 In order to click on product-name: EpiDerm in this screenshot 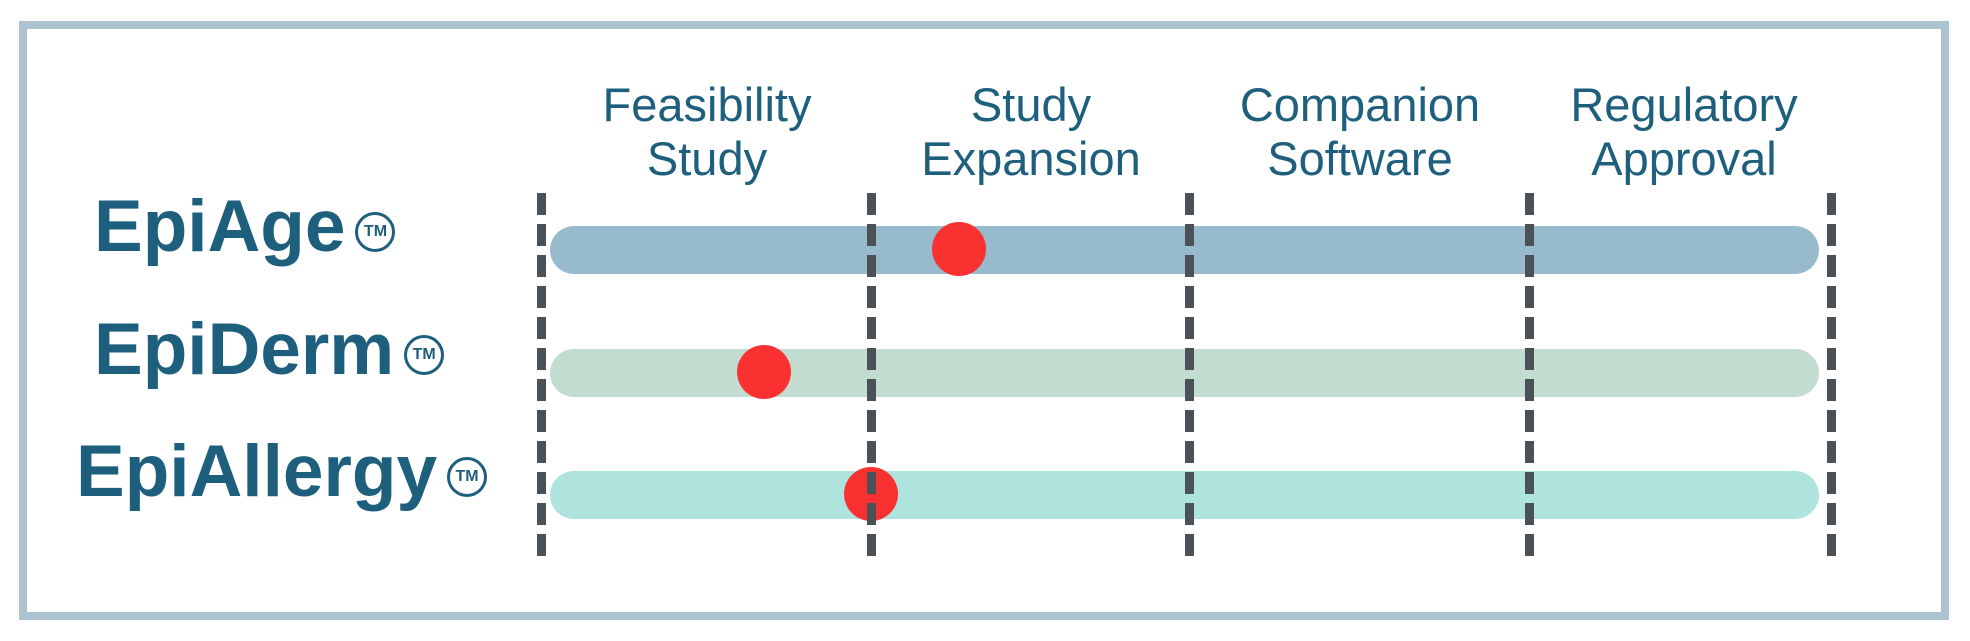, I will do `click(244, 349)`.